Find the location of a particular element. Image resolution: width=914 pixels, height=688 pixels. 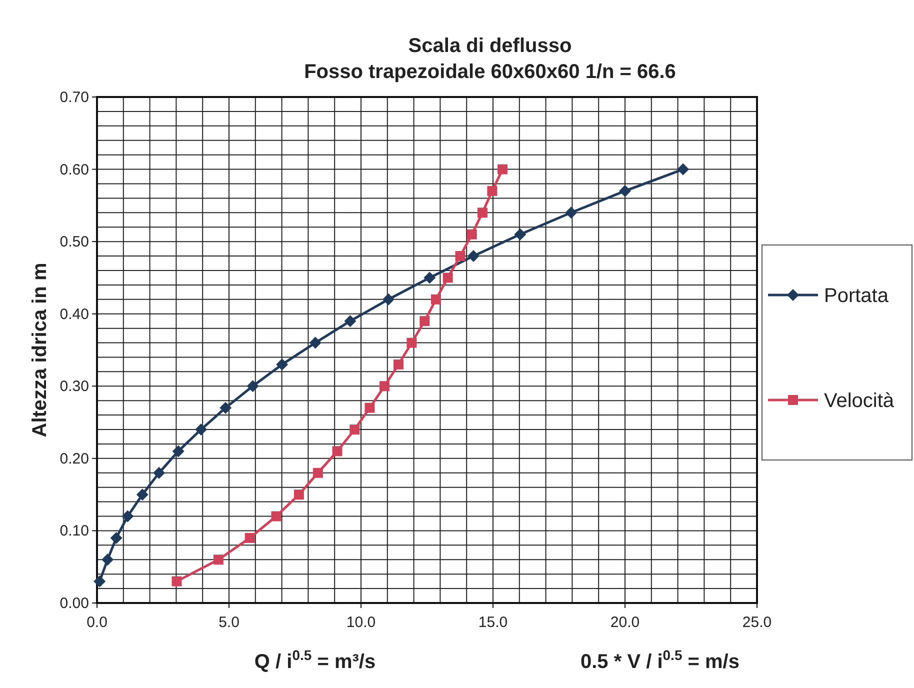

legend-label: Velocità is located at coordinates (859, 401).